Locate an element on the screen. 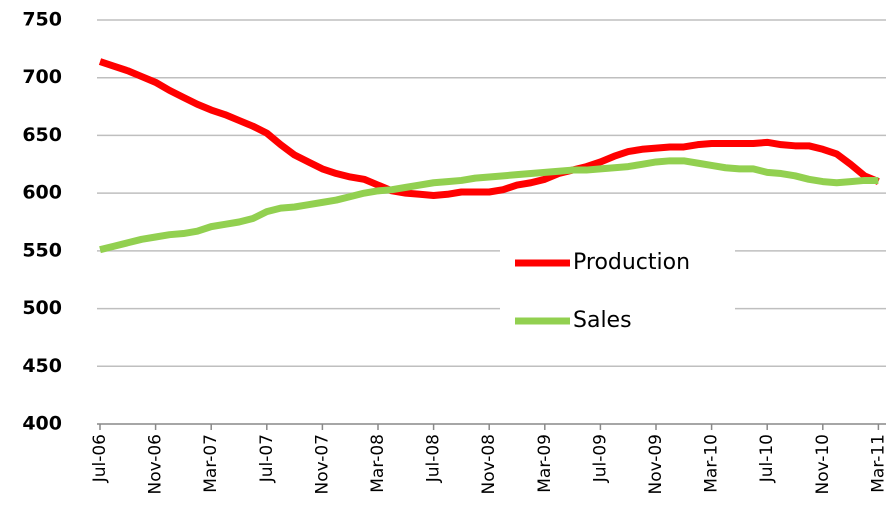  x-tick-label: Nov-10 is located at coordinates (823, 464).